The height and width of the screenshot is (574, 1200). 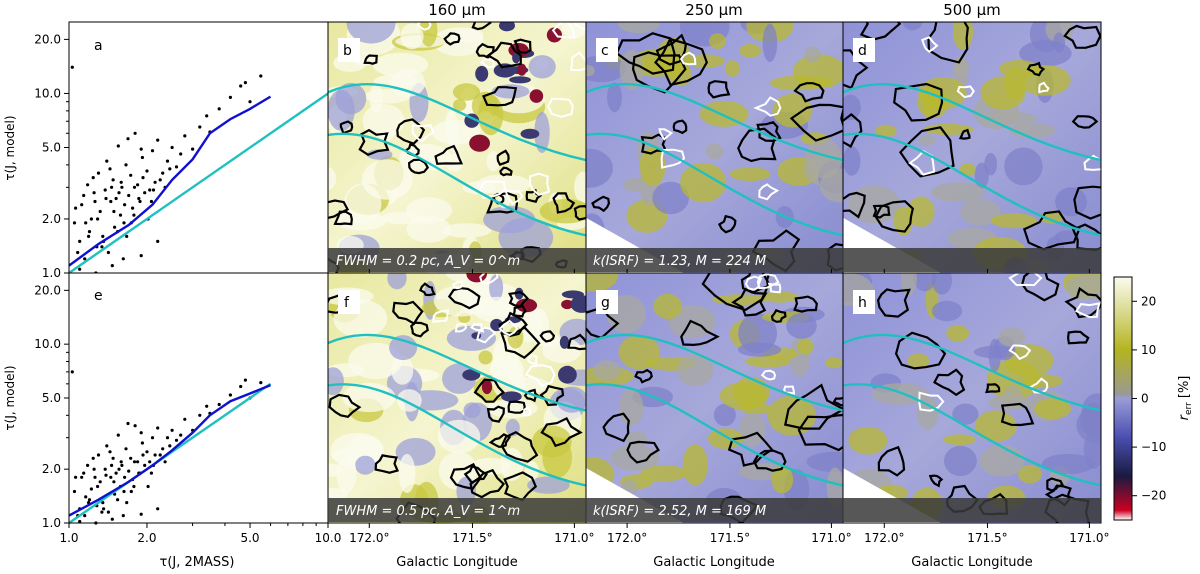 I want to click on map-panel-f, so click(x=457, y=398).